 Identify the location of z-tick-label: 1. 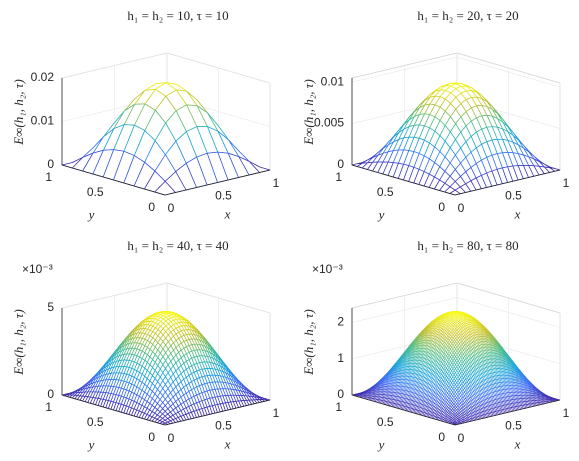
(340, 358).